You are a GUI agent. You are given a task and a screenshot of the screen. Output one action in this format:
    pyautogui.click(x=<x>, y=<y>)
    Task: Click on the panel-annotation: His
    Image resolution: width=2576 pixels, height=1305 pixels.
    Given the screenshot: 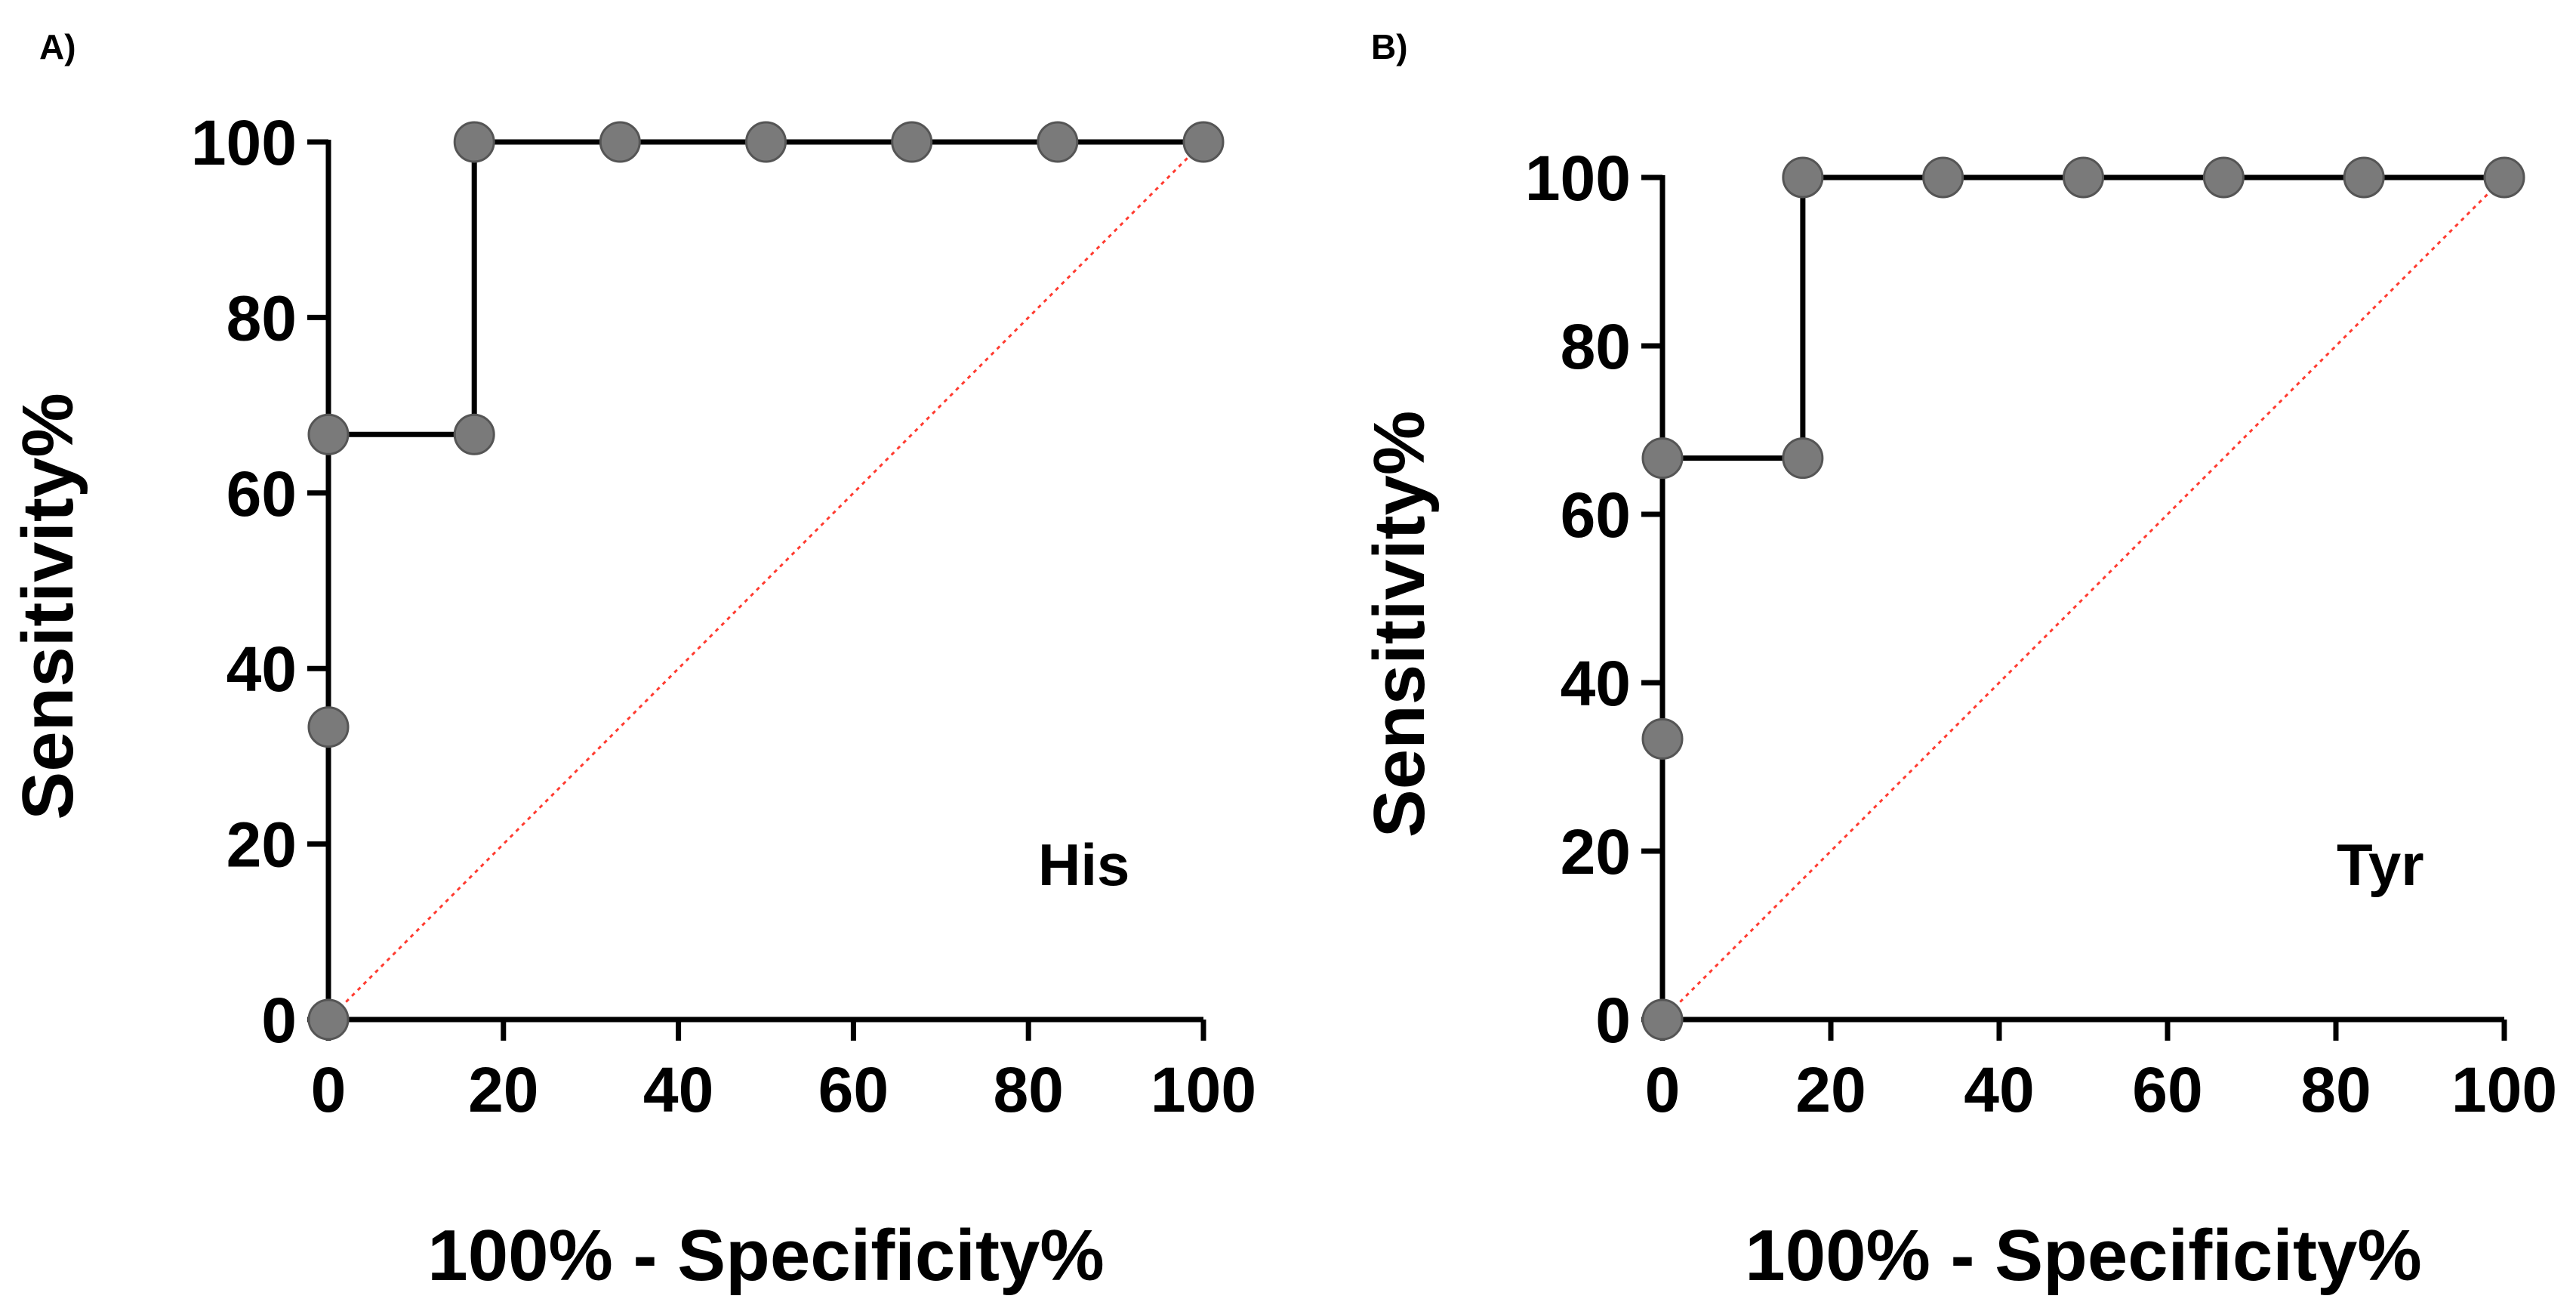 What is the action you would take?
    pyautogui.click(x=1083, y=864)
    